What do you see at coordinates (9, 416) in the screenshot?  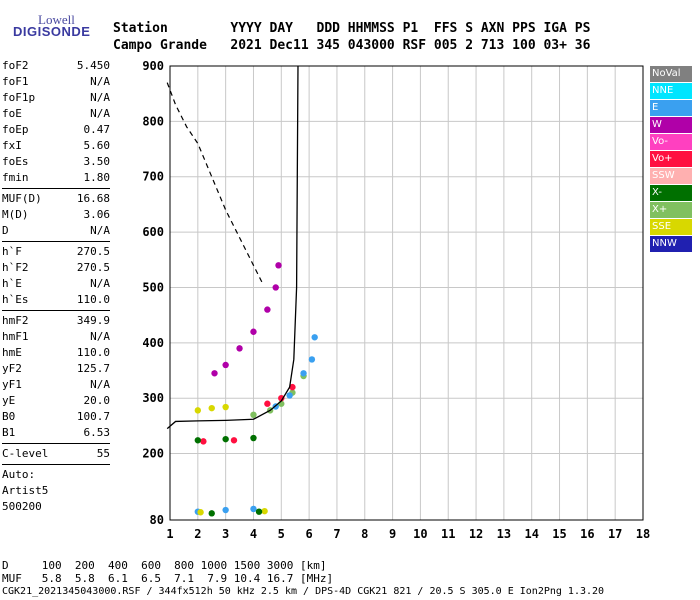 I see `param-label: B0` at bounding box center [9, 416].